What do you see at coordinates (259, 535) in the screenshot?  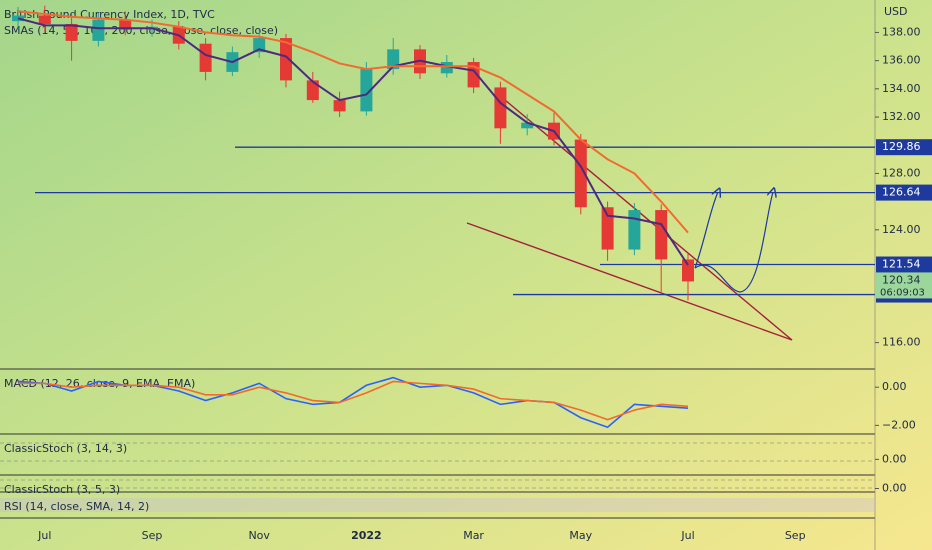 I see `x-tick-label: Nov` at bounding box center [259, 535].